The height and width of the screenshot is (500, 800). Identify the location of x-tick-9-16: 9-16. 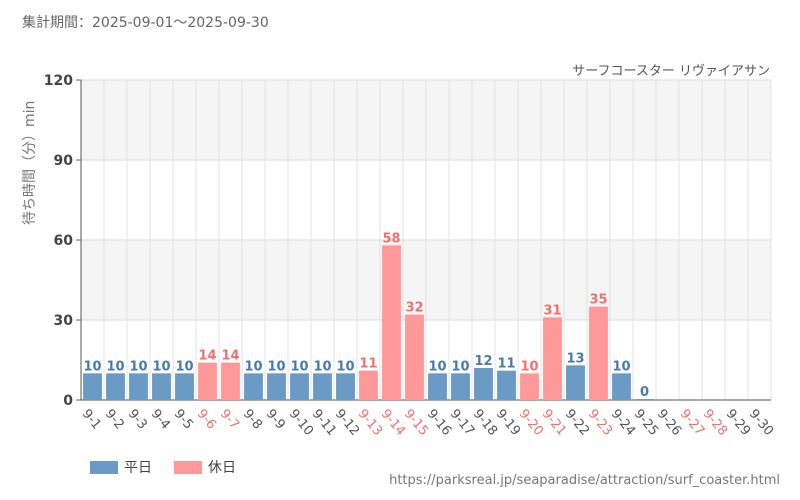
(439, 423).